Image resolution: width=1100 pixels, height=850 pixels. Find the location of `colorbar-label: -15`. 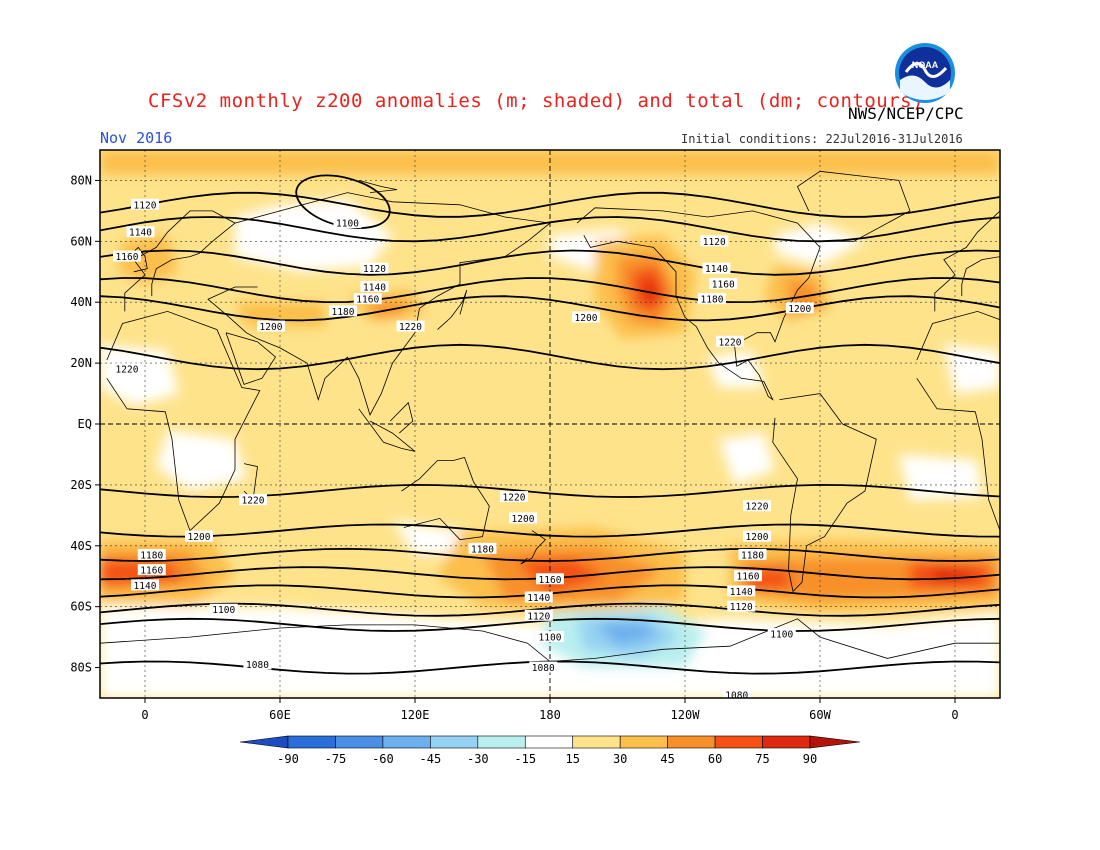

colorbar-label: -15 is located at coordinates (525, 759).